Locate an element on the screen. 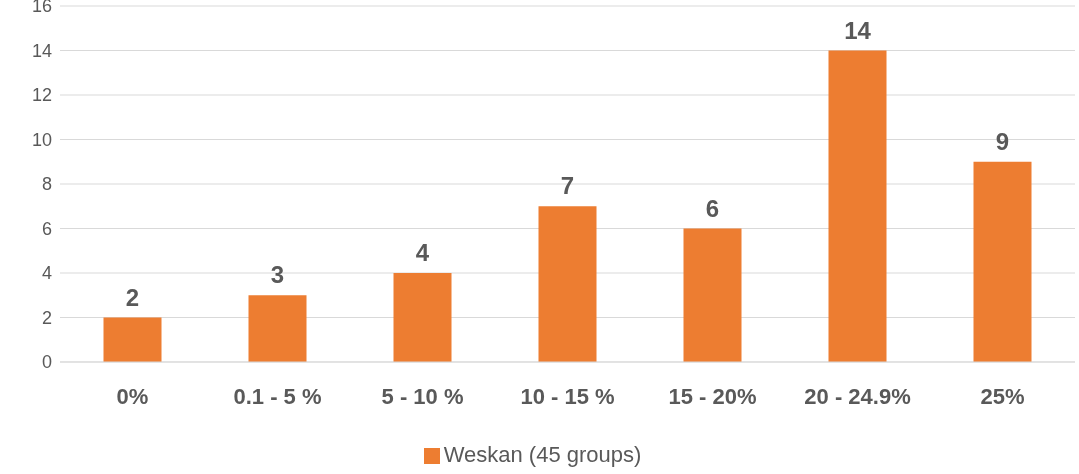  x-tick-label: 10 - 15 % is located at coordinates (567, 396).